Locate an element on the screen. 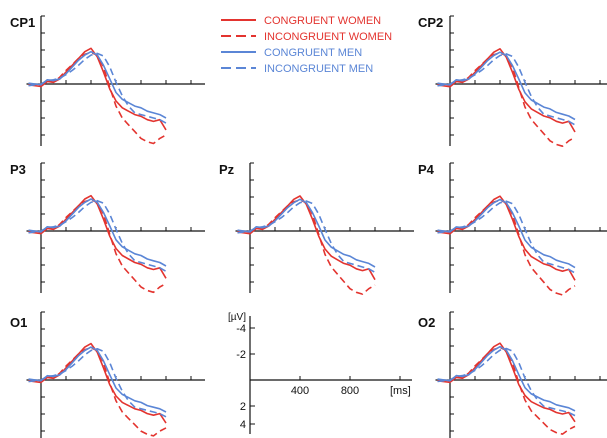 The image size is (607, 438). scale-ytick-label-neg2: -2 is located at coordinates (241, 355).